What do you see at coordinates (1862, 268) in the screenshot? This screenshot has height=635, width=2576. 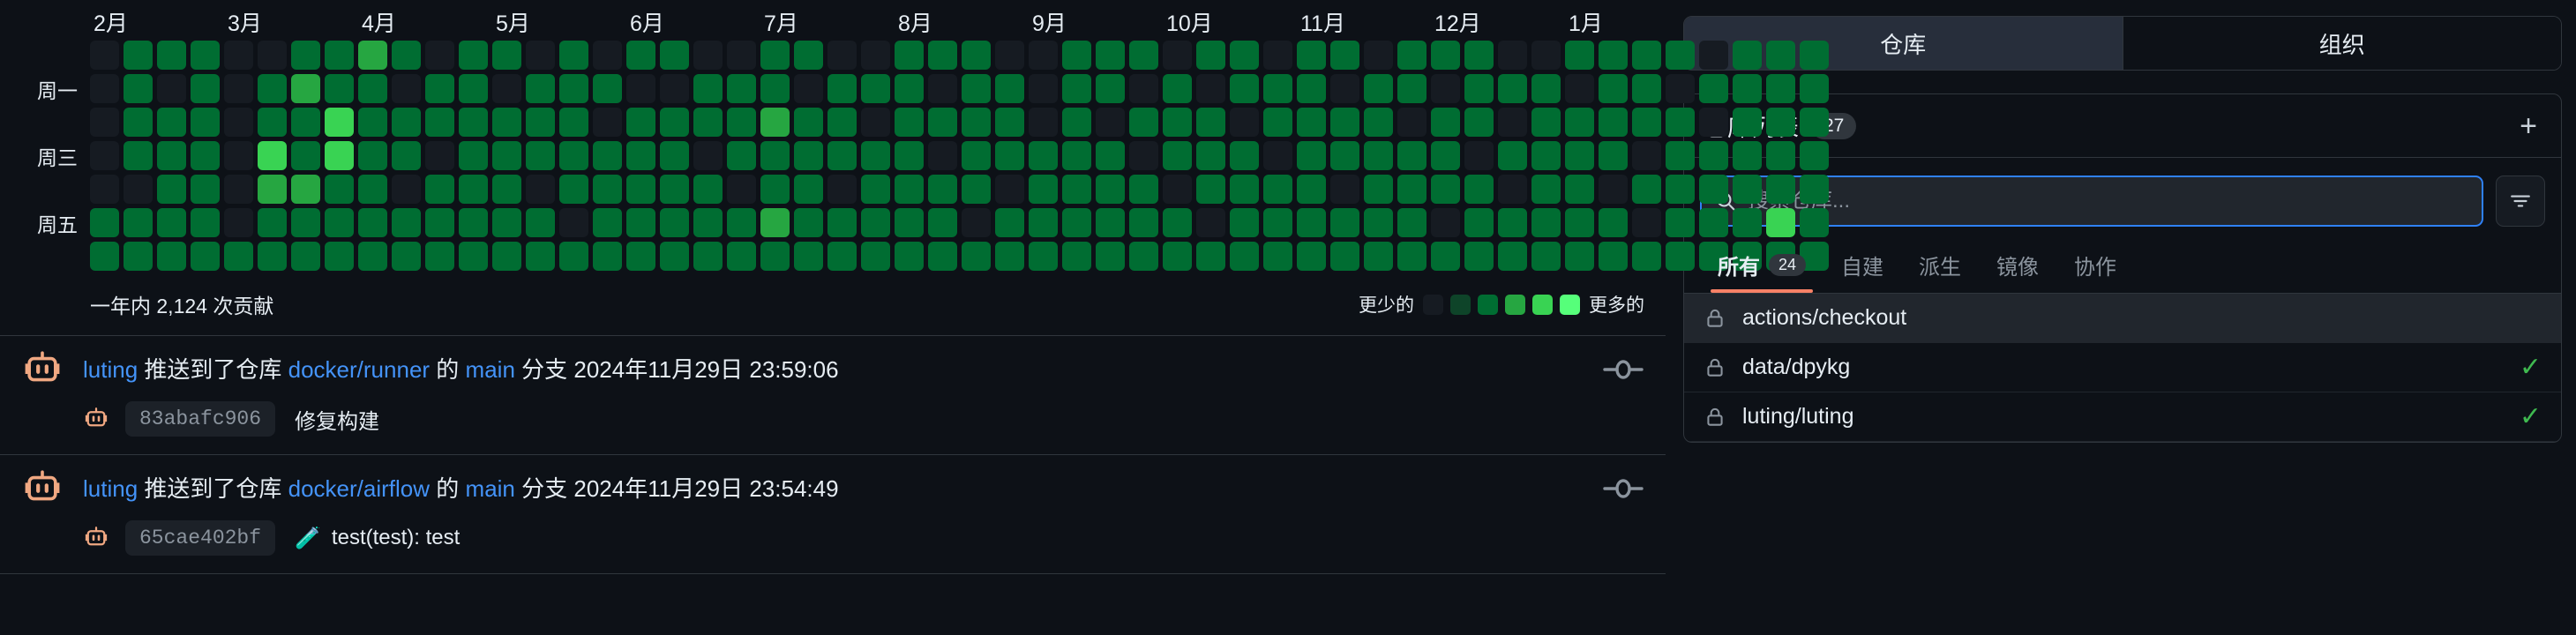 I see `repo-filter-tab: 自建` at bounding box center [1862, 268].